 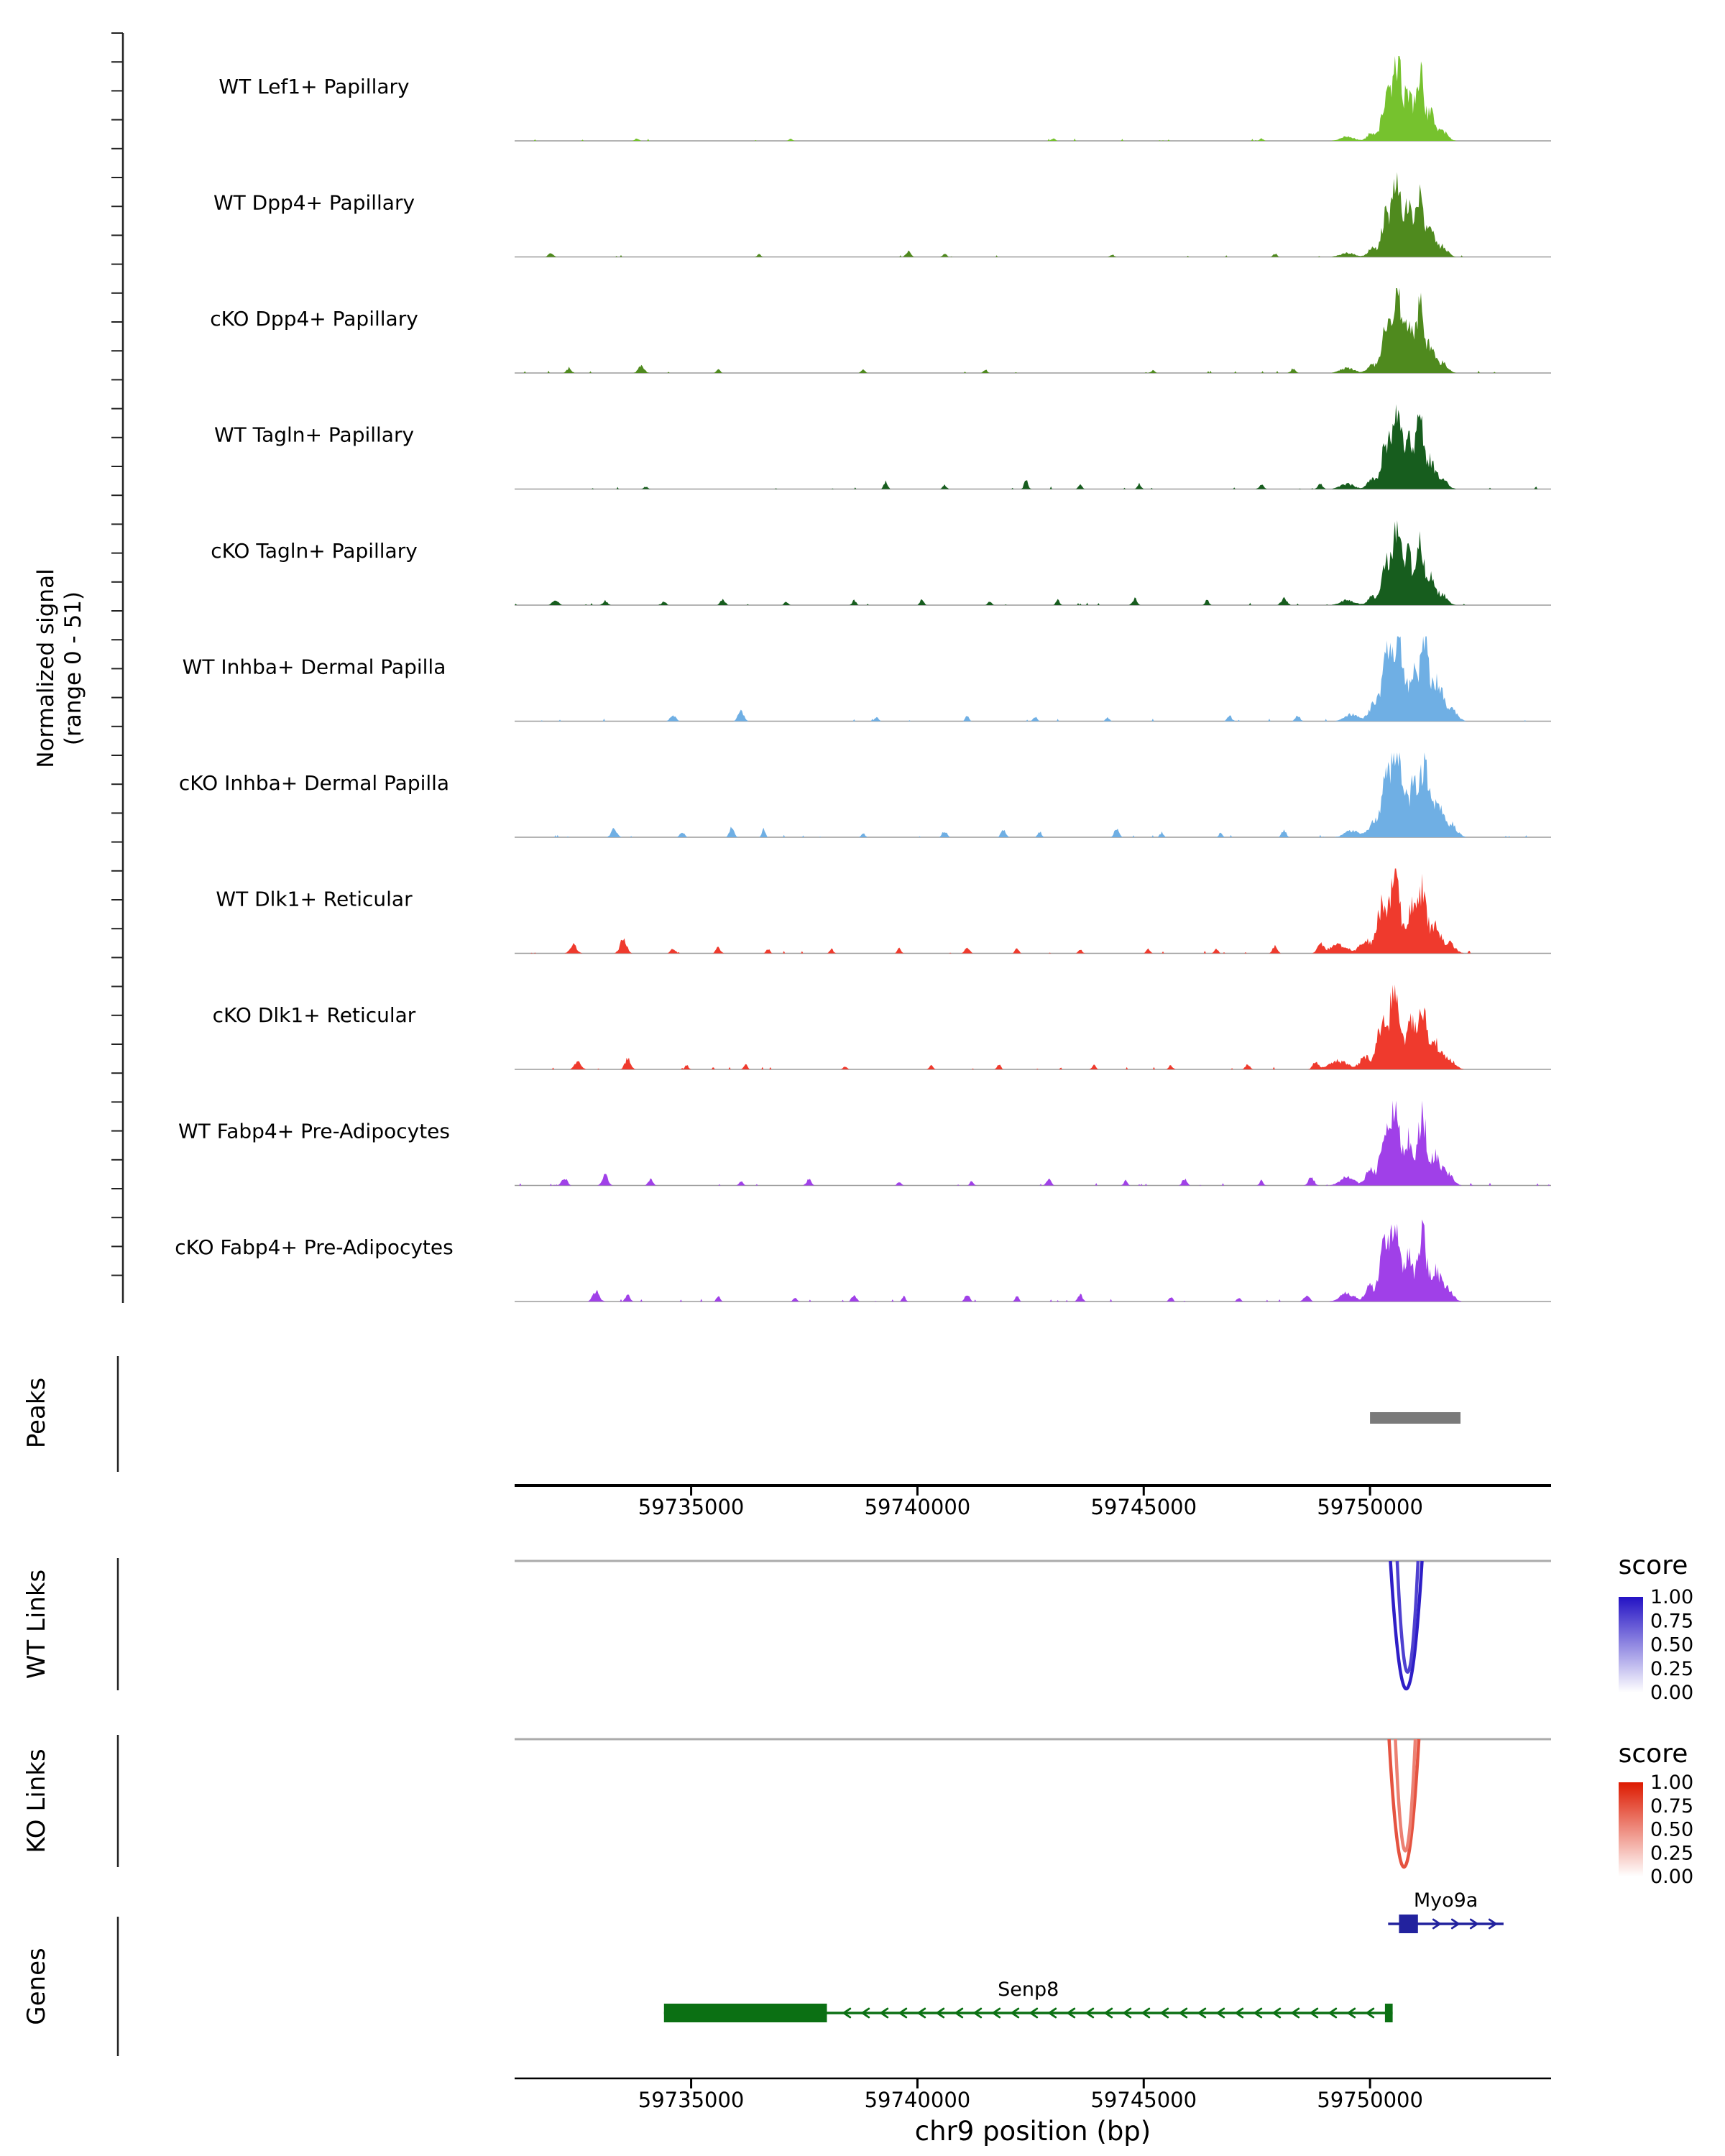 I want to click on track-label: WT Dpp4+ Papillary, so click(x=314, y=203).